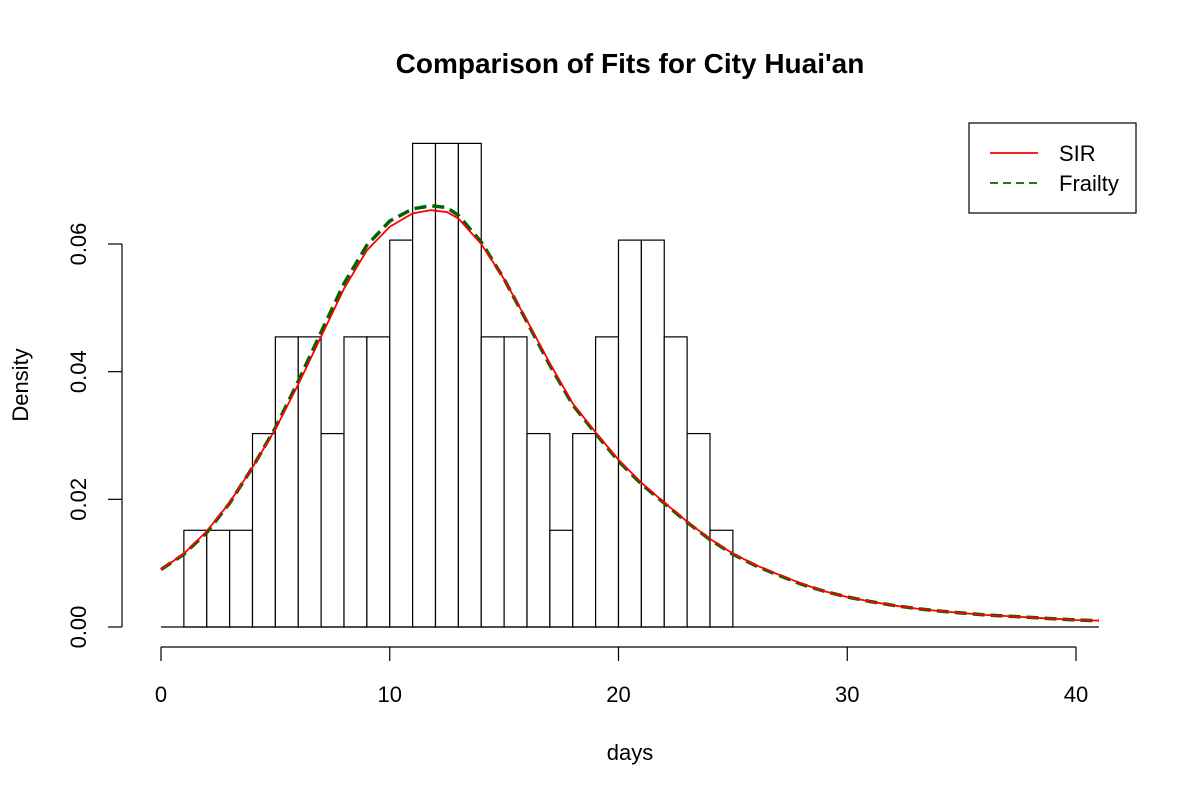  I want to click on legend-box, so click(1052, 168).